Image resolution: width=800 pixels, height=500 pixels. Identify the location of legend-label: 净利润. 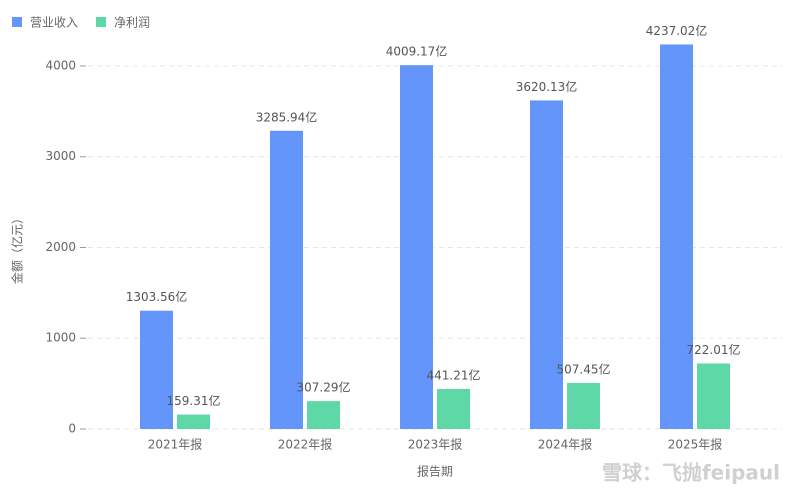
(132, 23).